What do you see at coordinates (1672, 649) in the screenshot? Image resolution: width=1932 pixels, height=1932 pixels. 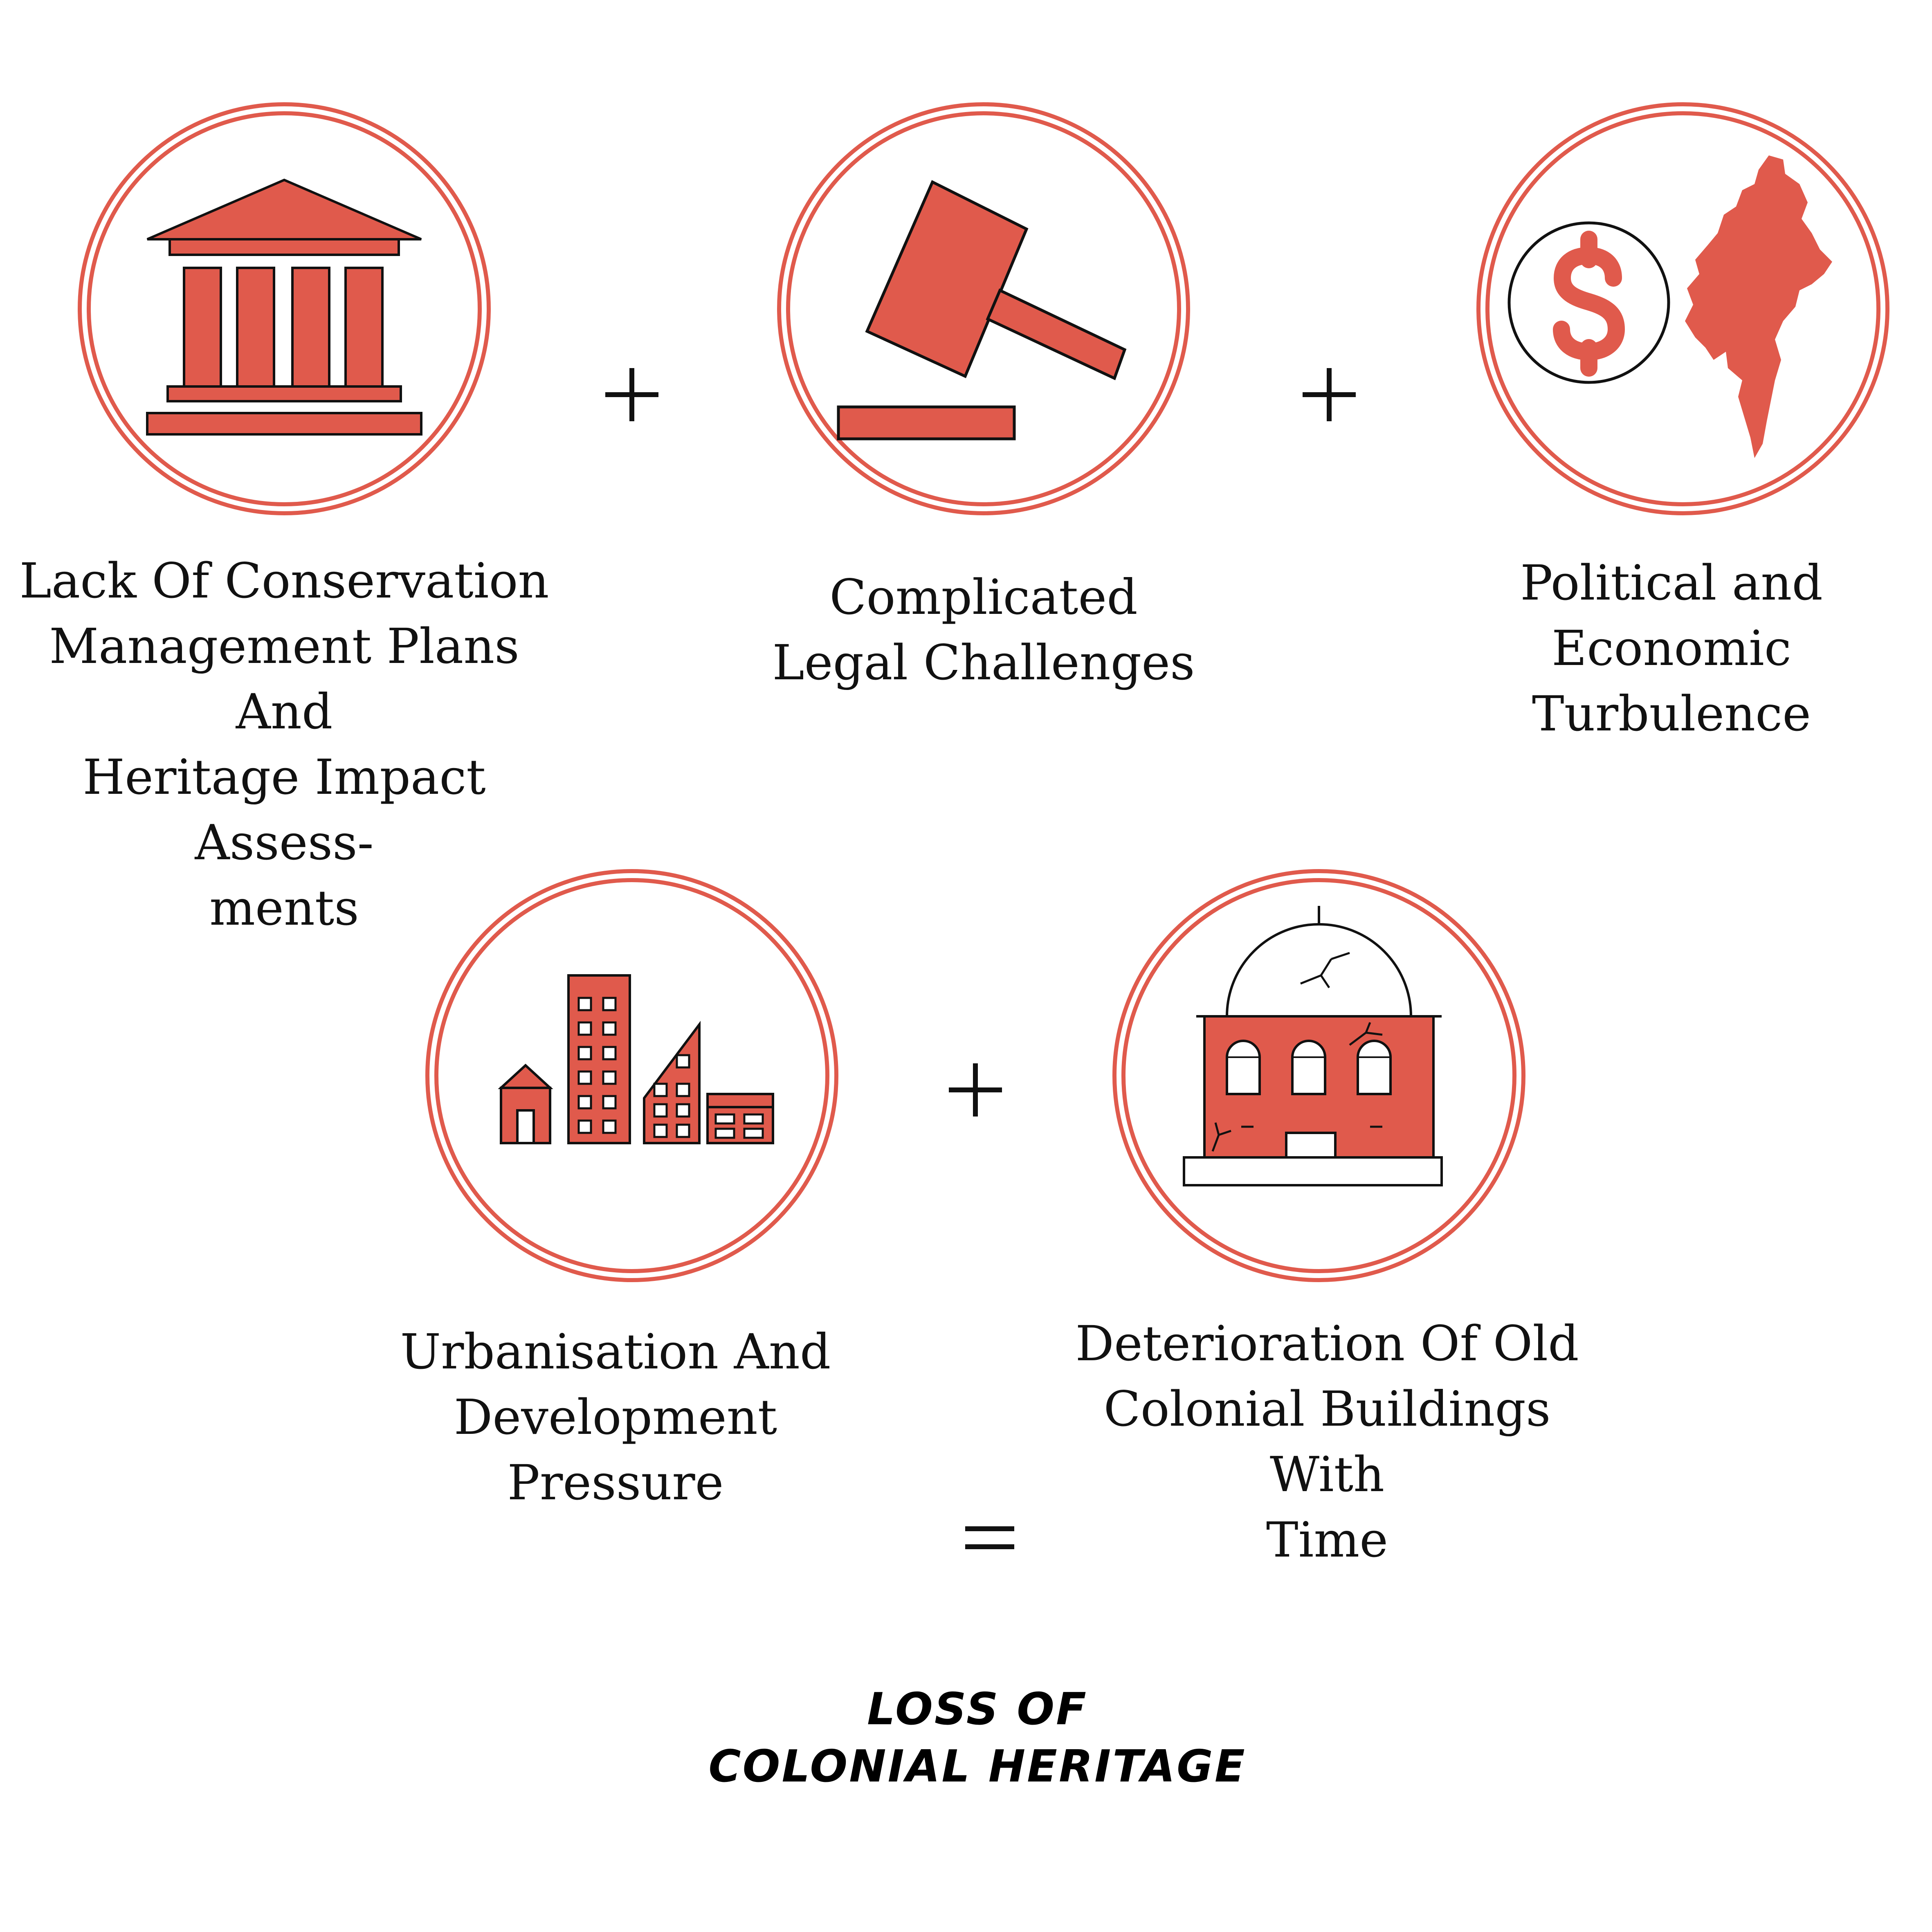 I see `political-factor-label: Political and Economic Turbulence` at bounding box center [1672, 649].